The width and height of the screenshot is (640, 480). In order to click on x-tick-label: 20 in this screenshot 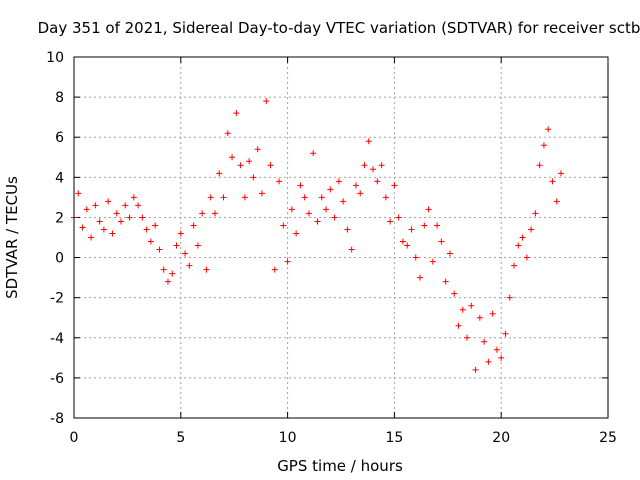, I will do `click(501, 438)`.